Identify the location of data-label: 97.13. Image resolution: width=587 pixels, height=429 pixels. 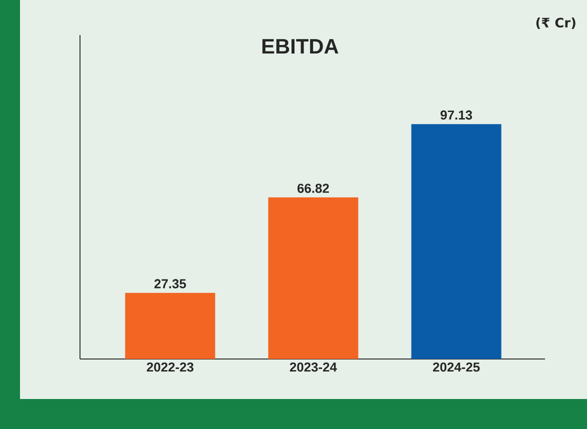
(456, 115).